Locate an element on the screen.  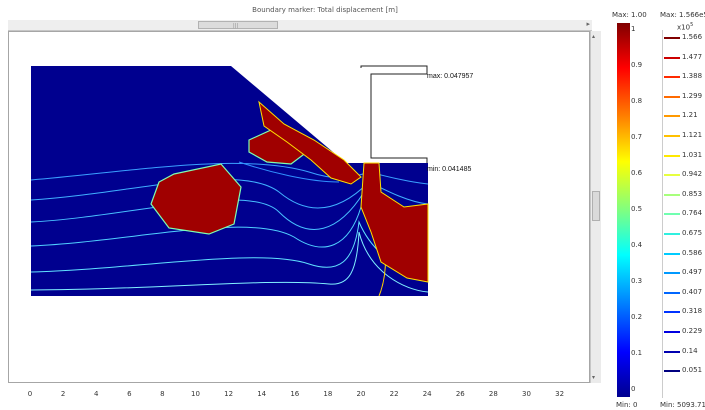
contour-max-label: Max: 1.566e5 is located at coordinates (682, 15).